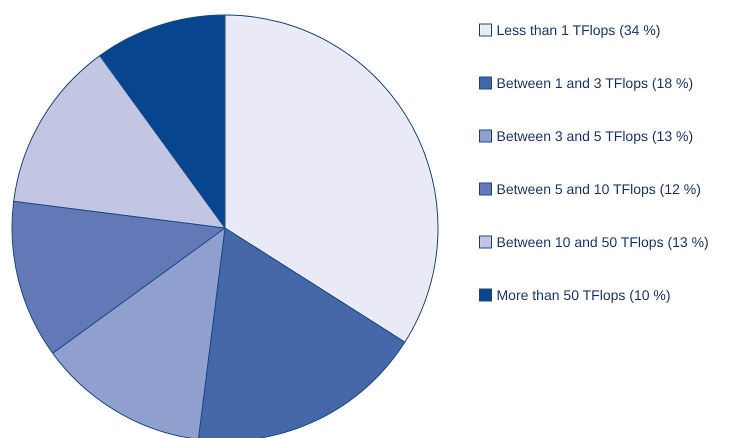 This screenshot has width=743, height=438. I want to click on legend-label: Between 3 and 5 TFlops (13 %), so click(595, 136).